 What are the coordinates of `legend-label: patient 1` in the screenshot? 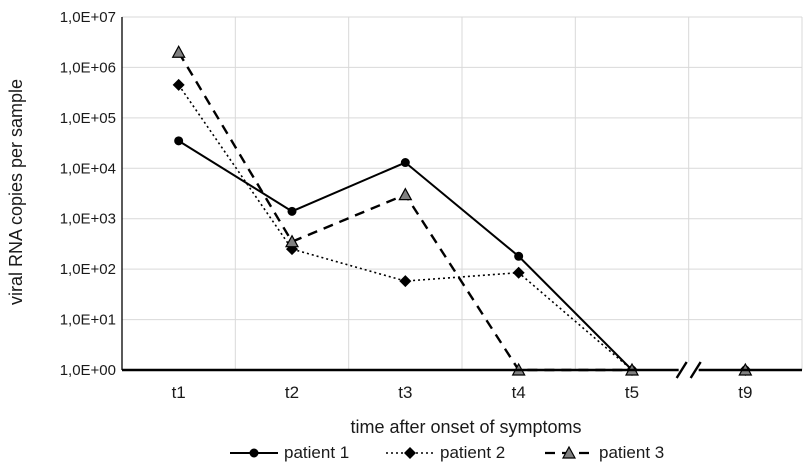 It's located at (316, 452).